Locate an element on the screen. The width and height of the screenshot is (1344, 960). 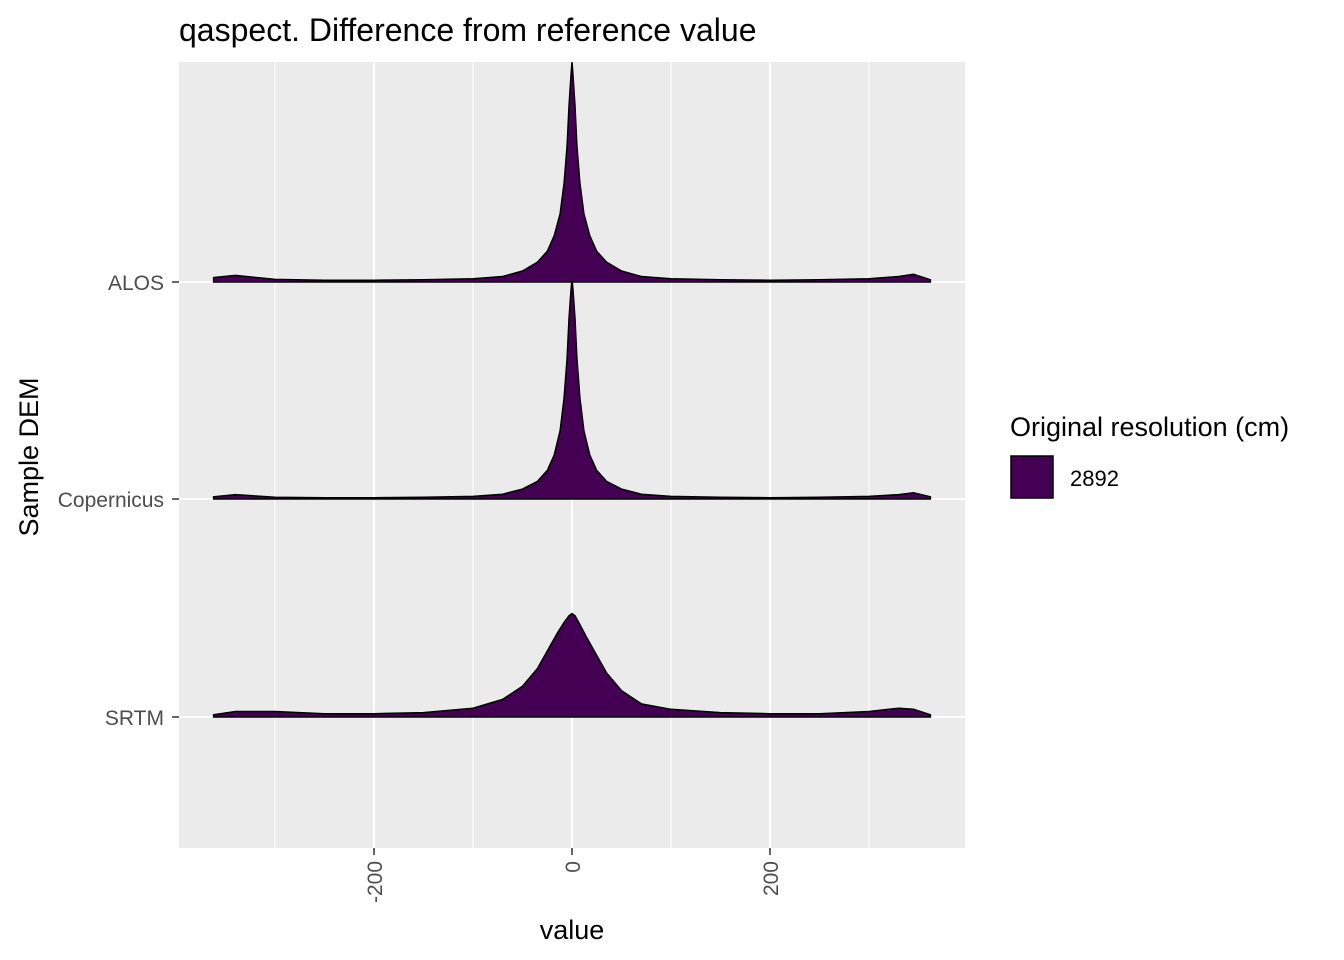
x-tick-label: -200 is located at coordinates (375, 882).